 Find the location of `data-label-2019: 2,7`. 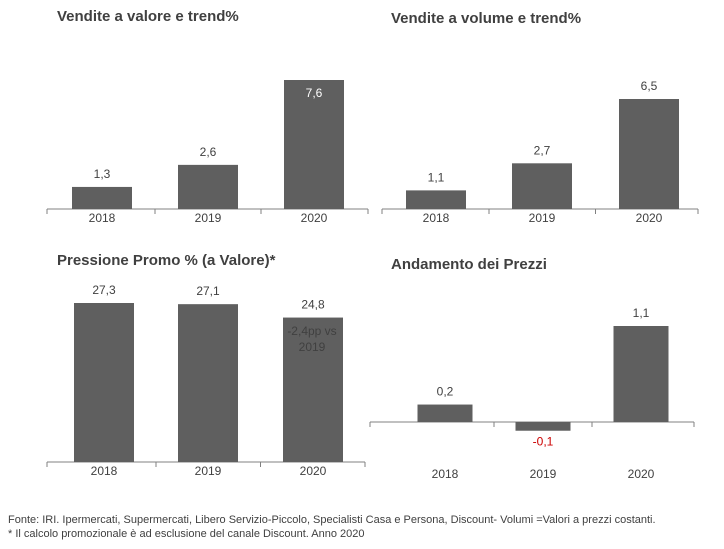

data-label-2019: 2,7 is located at coordinates (542, 150).